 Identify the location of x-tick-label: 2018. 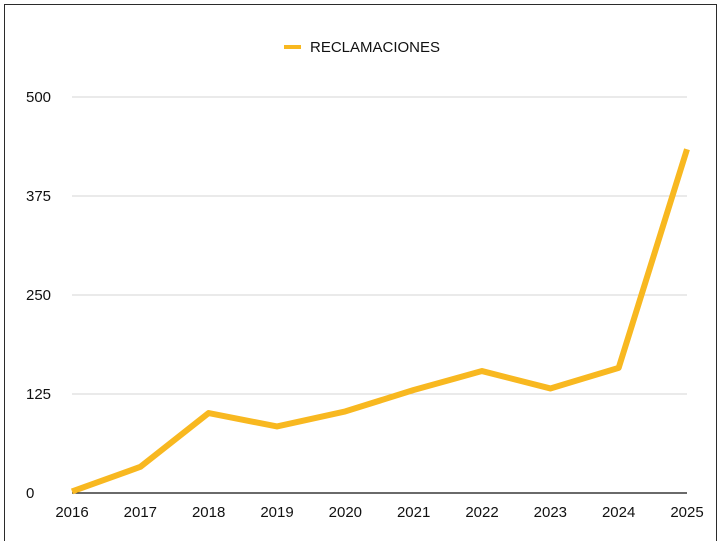
(208, 512).